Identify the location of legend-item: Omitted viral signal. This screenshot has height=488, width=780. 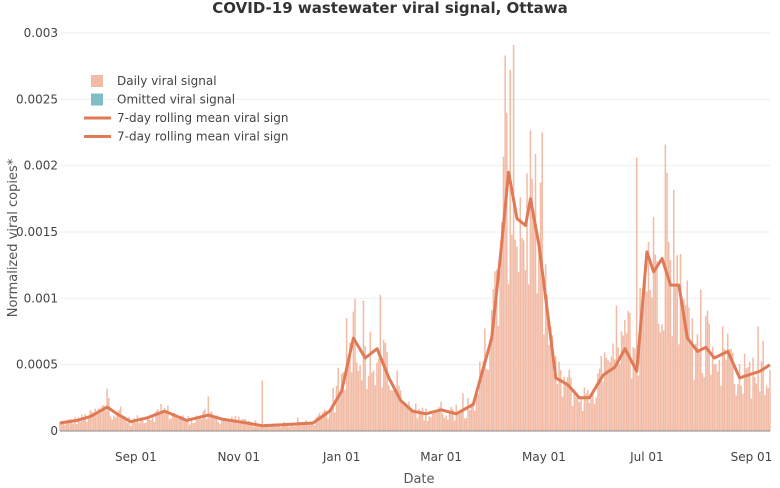
(163, 100).